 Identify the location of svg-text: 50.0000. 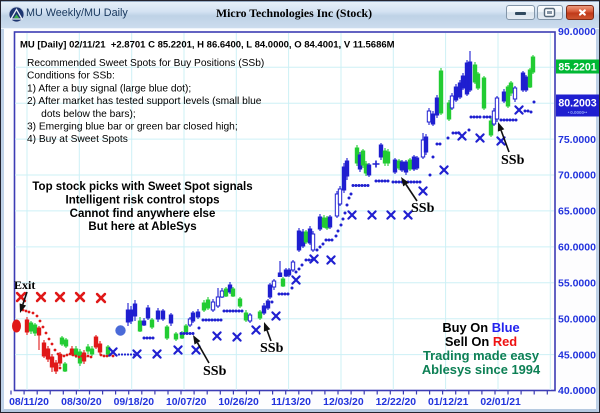
(577, 319).